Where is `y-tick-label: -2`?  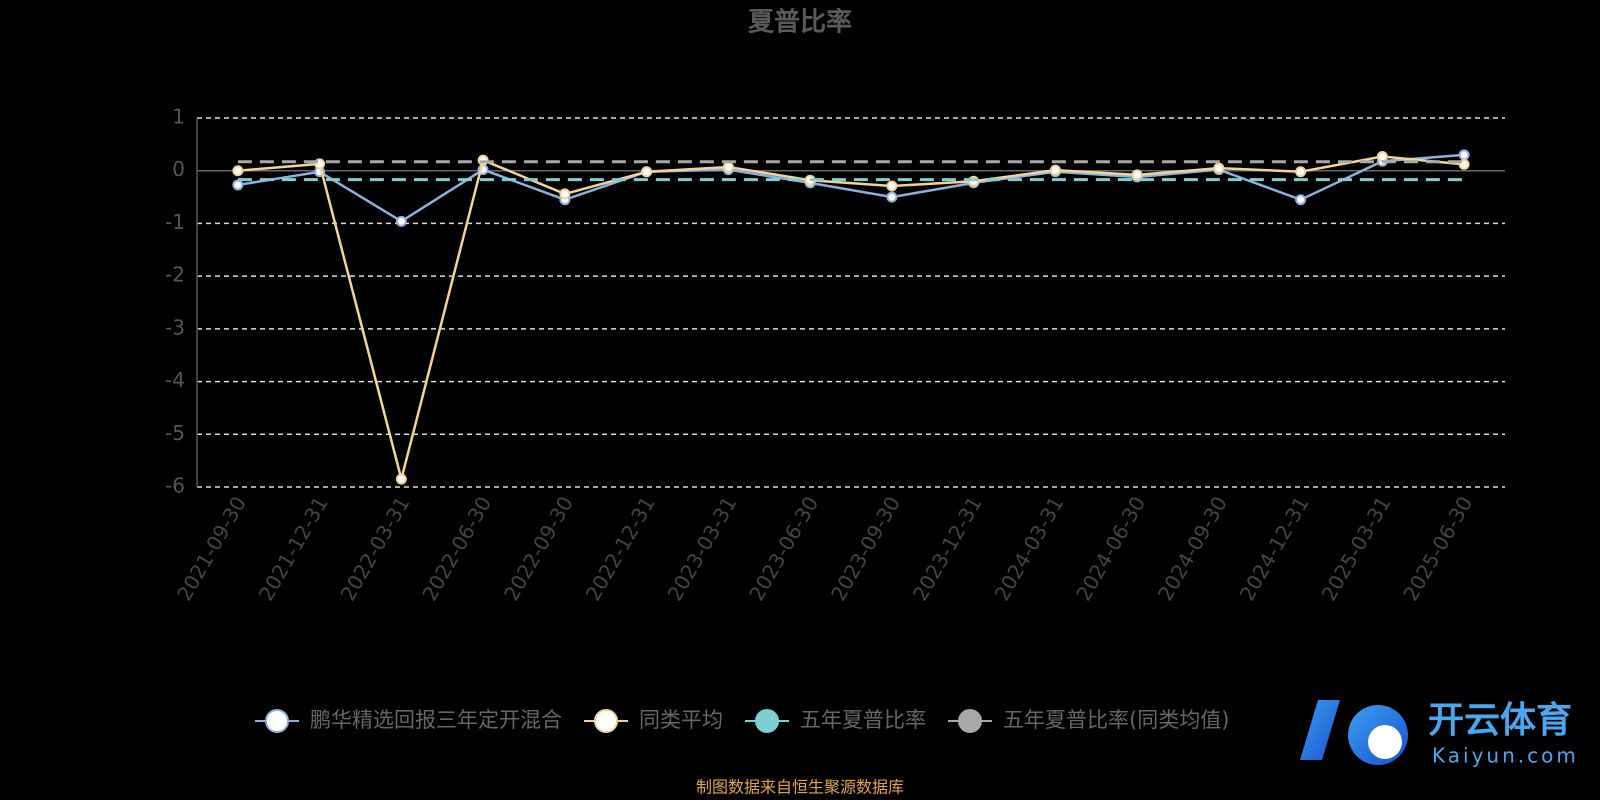
y-tick-label: -2 is located at coordinates (175, 275).